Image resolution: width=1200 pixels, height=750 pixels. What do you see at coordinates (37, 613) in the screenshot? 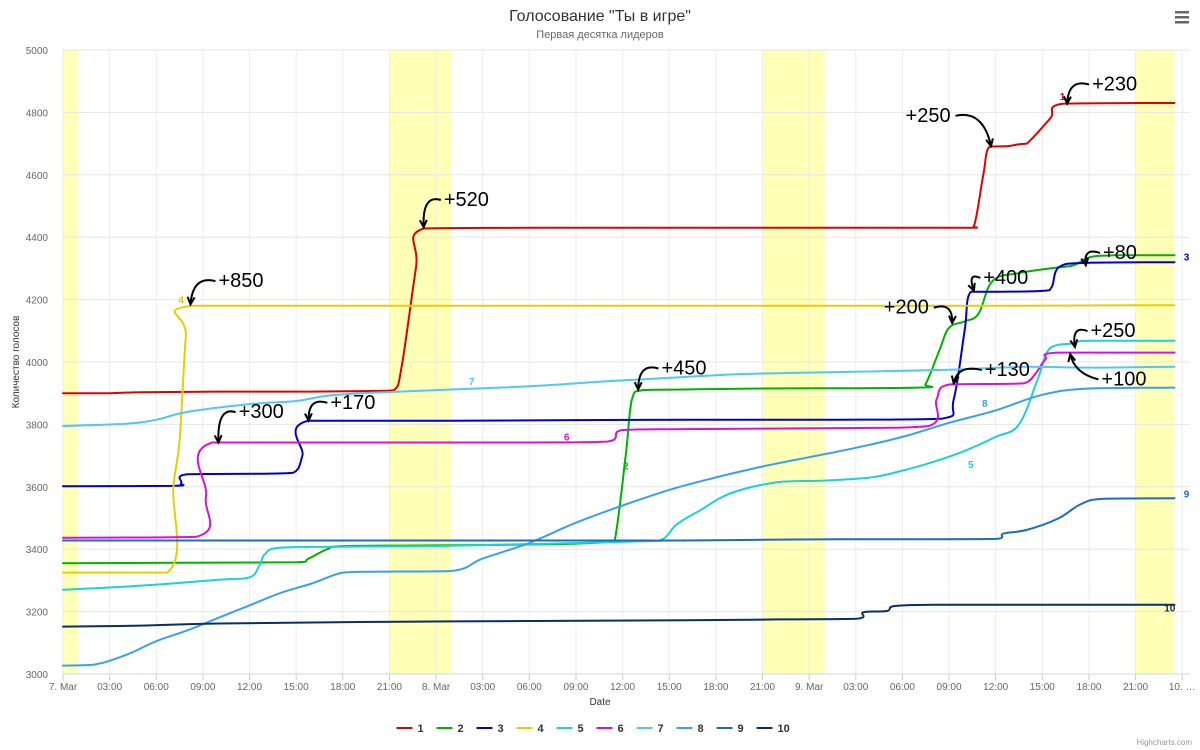
I see `y-tick-label: 3200` at bounding box center [37, 613].